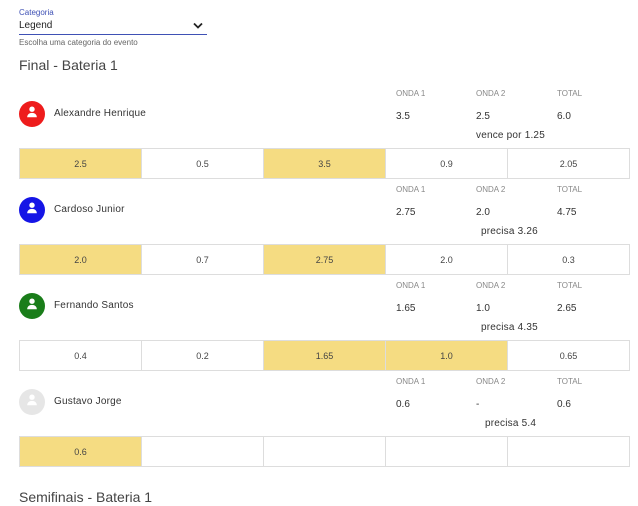 The height and width of the screenshot is (506, 638). What do you see at coordinates (564, 116) in the screenshot?
I see `total-score: 6.0` at bounding box center [564, 116].